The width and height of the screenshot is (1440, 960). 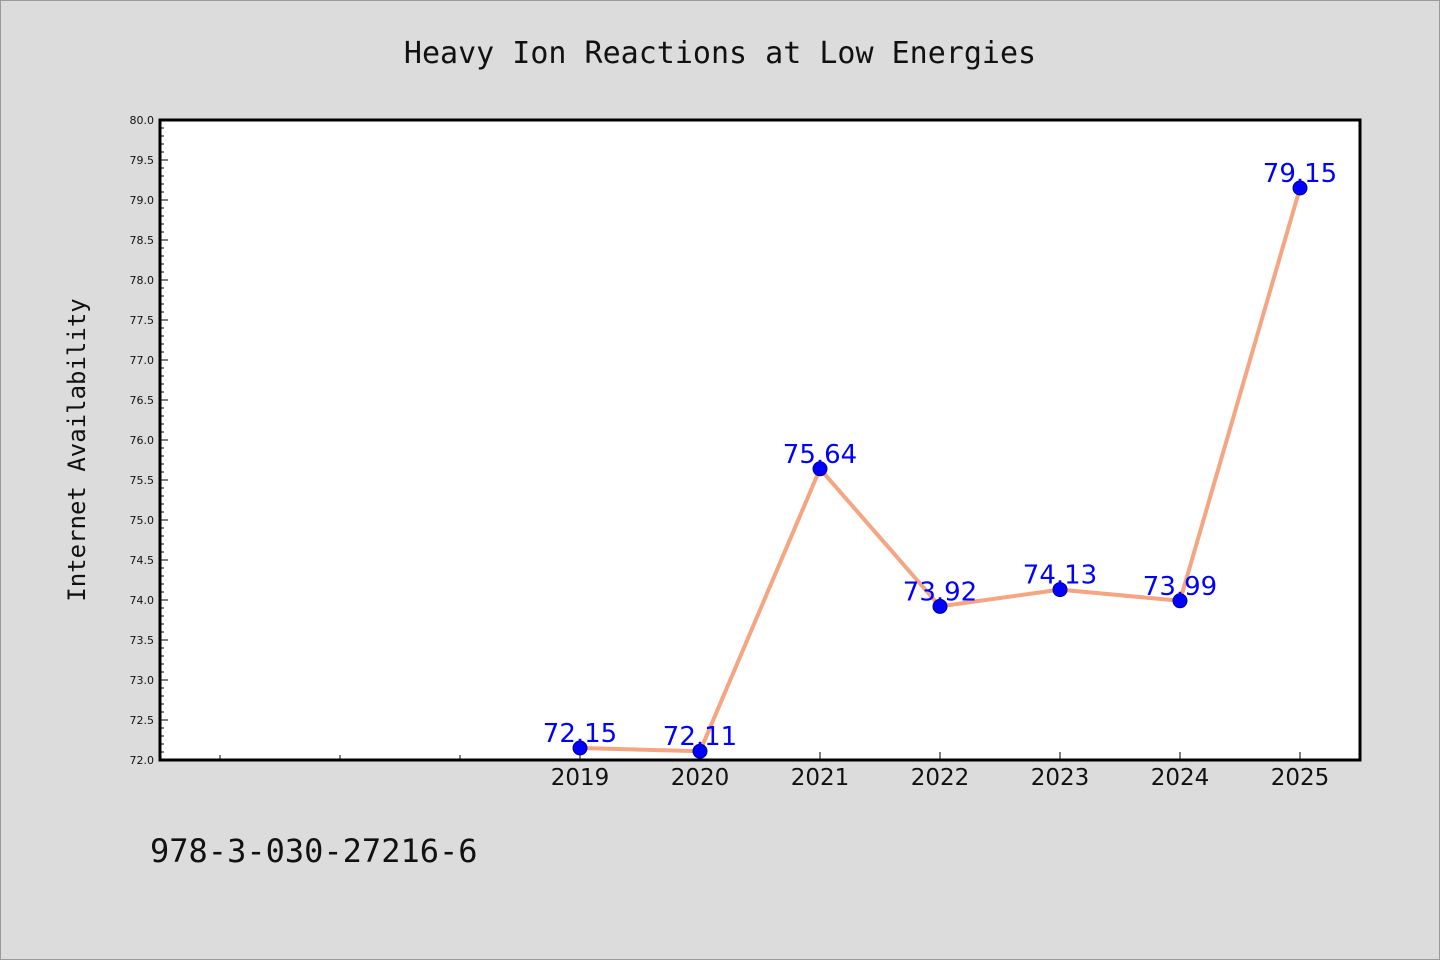 I want to click on y-tick-label: 75.0, so click(x=142, y=520).